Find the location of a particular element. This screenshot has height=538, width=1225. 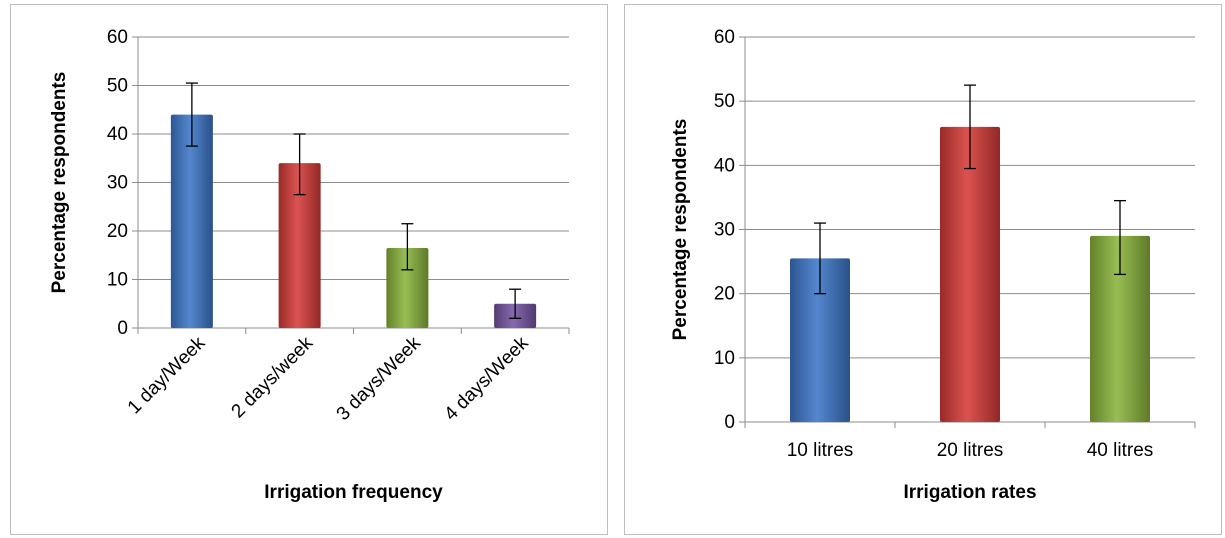

x-tick-label: 40 litres is located at coordinates (1120, 450).